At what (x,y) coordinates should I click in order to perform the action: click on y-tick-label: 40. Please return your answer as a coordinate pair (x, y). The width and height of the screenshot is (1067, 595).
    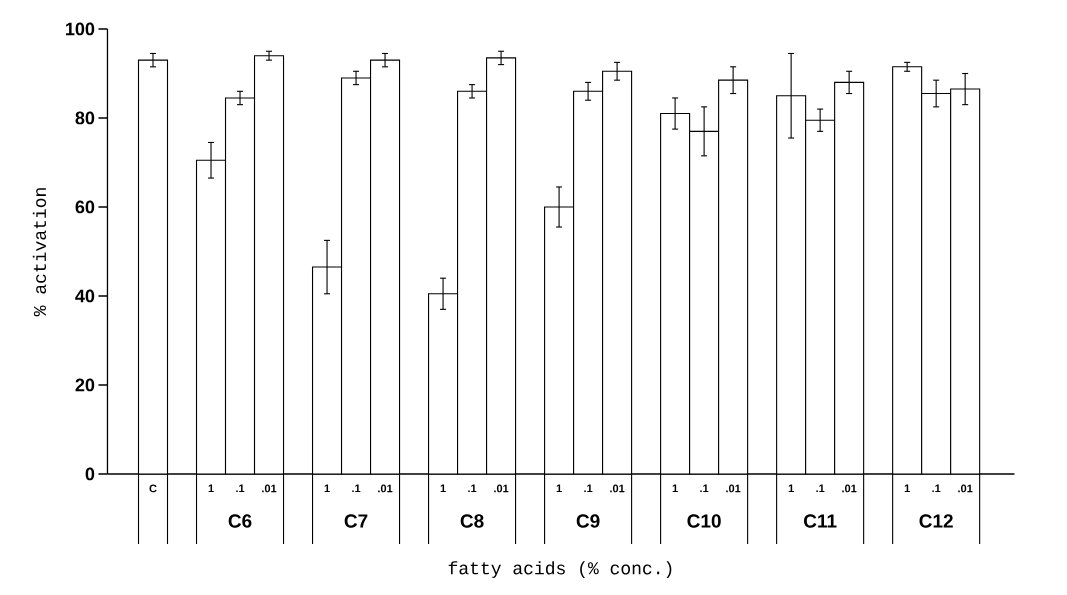
    Looking at the image, I should click on (85, 296).